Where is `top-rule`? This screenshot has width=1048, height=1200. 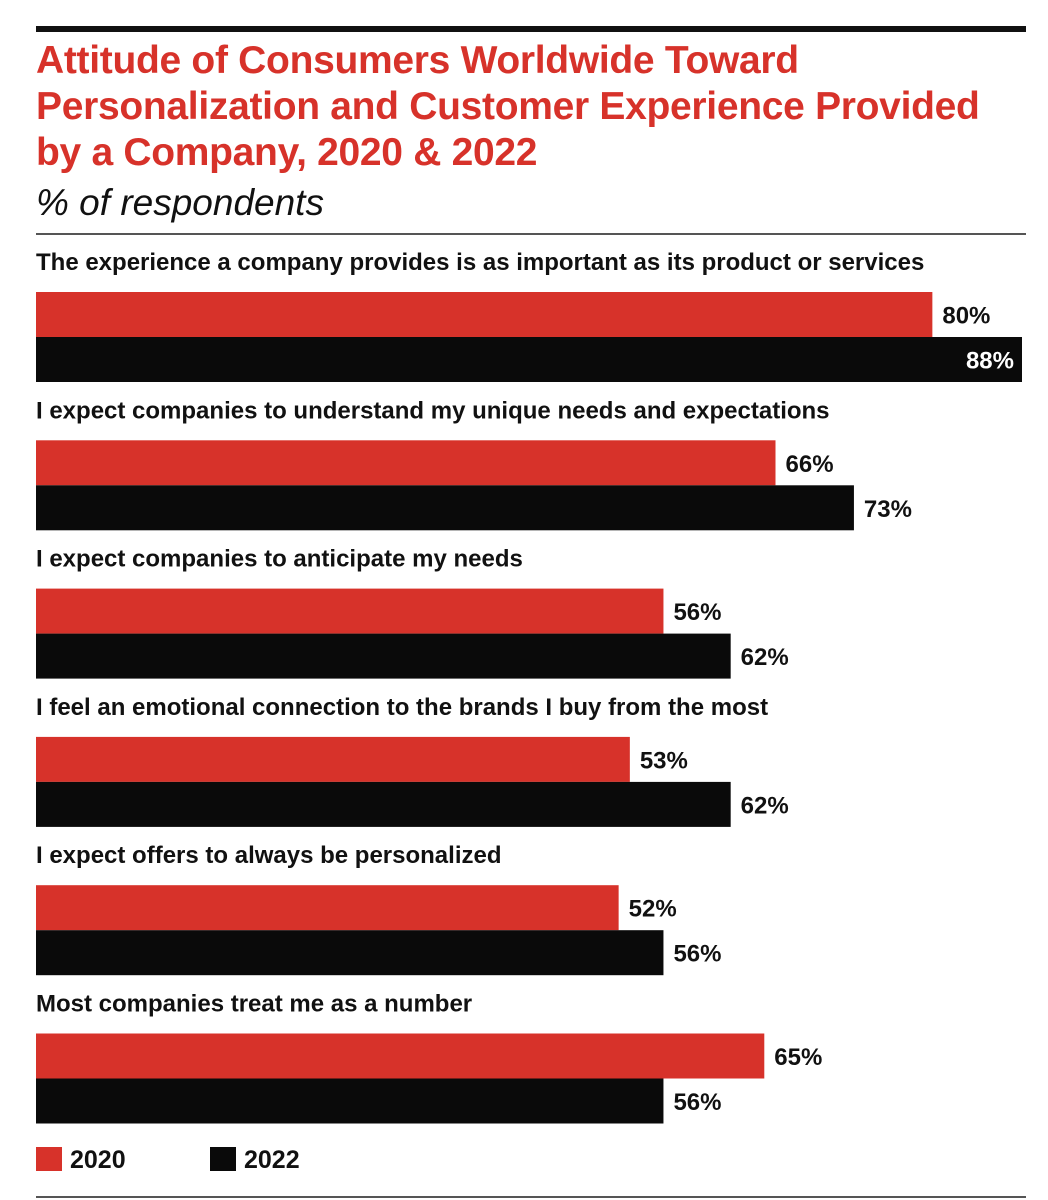
top-rule is located at coordinates (531, 29).